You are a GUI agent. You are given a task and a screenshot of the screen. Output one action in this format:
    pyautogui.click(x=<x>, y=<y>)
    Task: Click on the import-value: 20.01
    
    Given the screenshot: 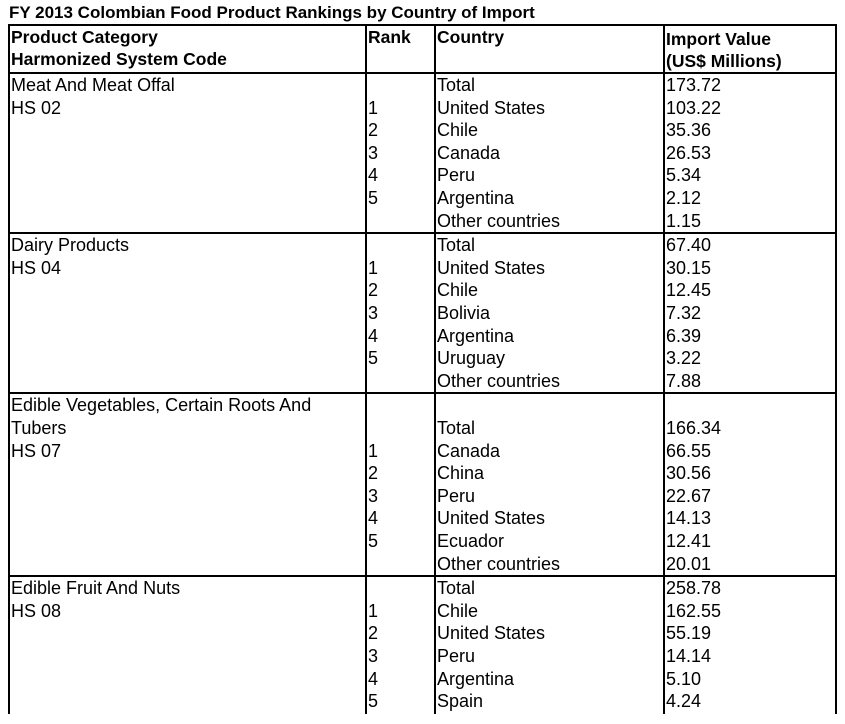 What is the action you would take?
    pyautogui.click(x=689, y=563)
    